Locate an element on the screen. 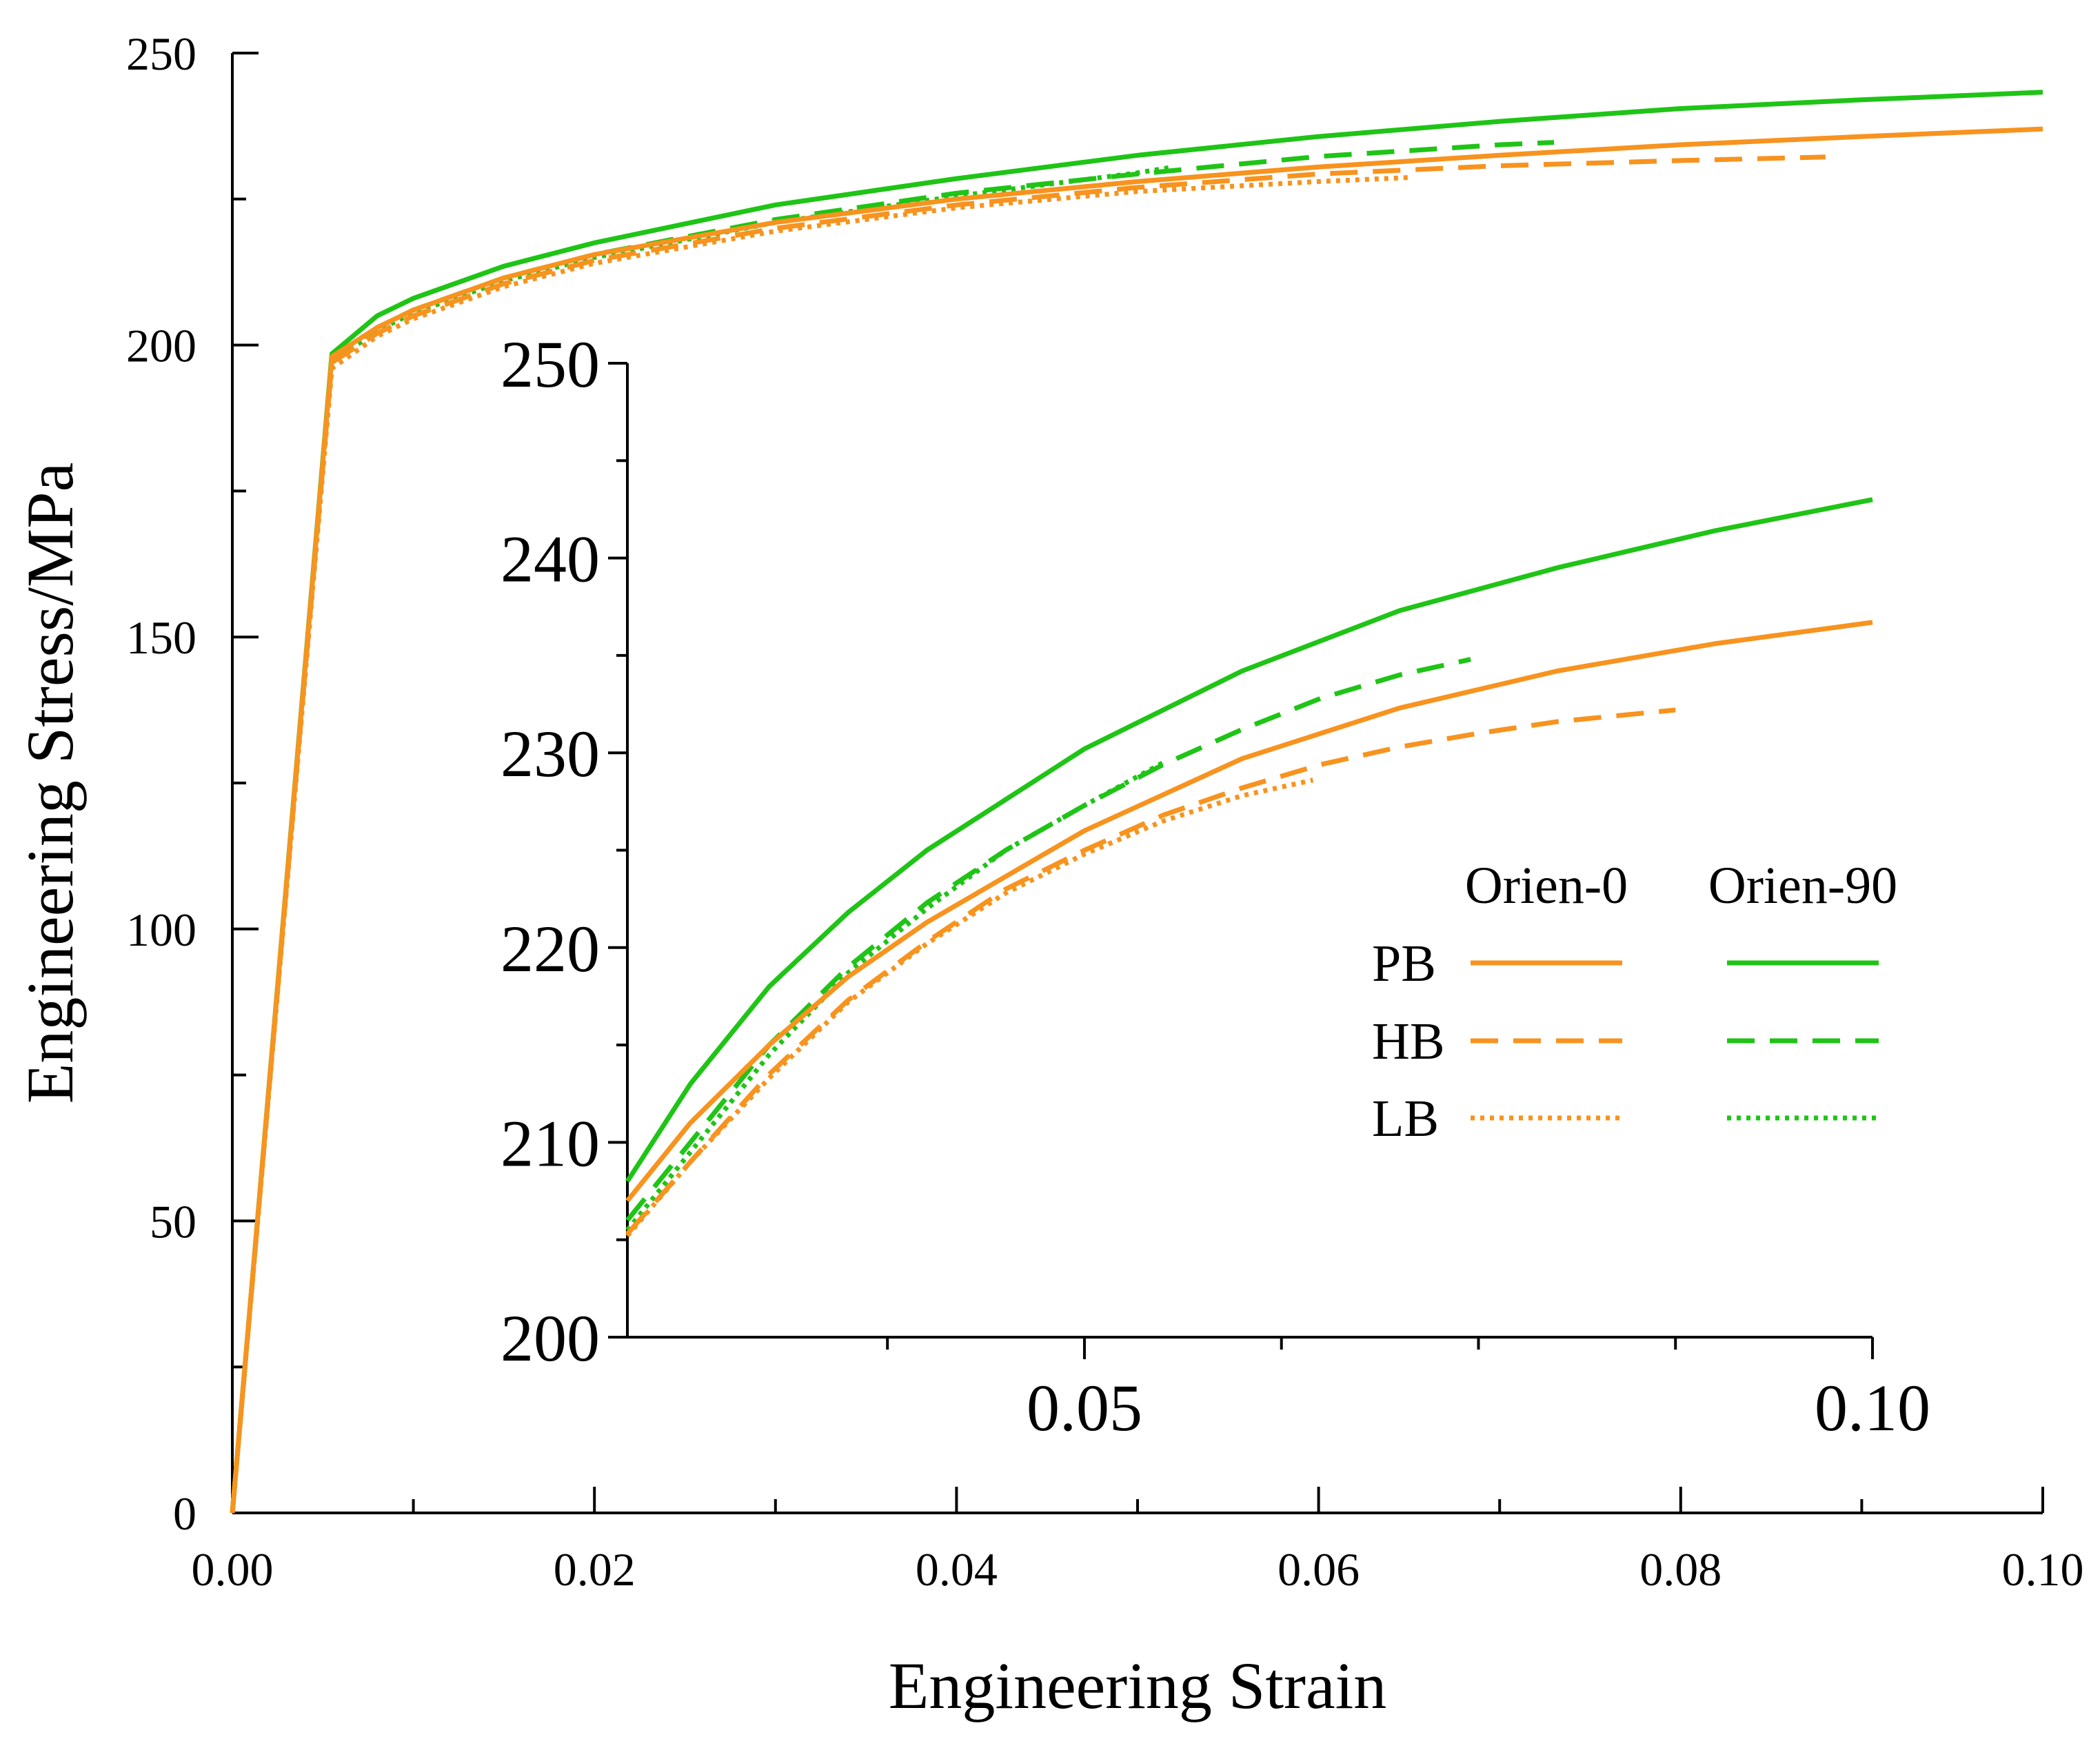 The image size is (2100, 1739). inset-x-tick-label: 0.05 is located at coordinates (1084, 1408).